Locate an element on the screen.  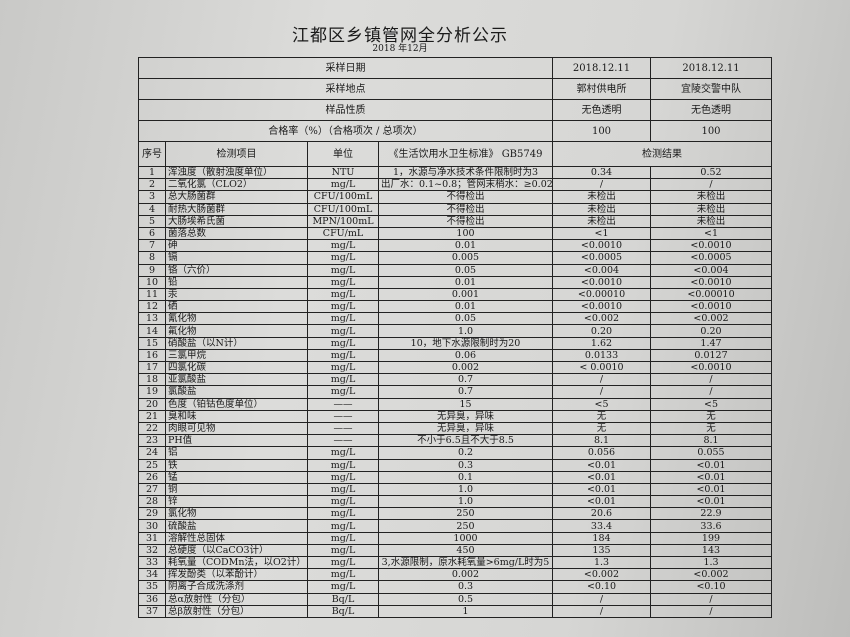
cell-item: 硫酸盐 is located at coordinates (236, 526).